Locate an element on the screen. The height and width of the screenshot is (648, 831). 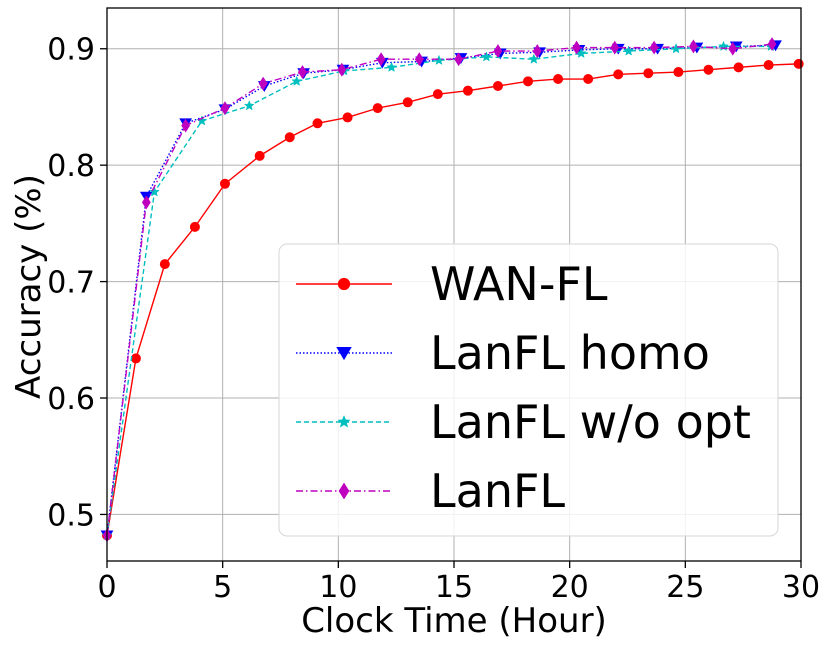
y-tick-label: 0.9 is located at coordinates (71, 50).